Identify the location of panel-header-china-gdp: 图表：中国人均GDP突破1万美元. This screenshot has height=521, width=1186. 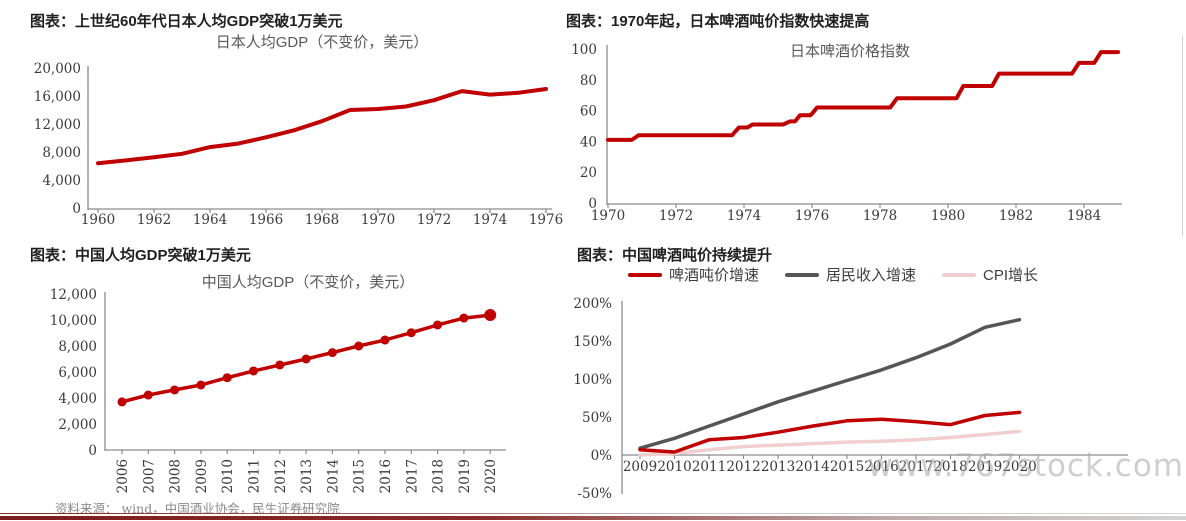
(140, 255).